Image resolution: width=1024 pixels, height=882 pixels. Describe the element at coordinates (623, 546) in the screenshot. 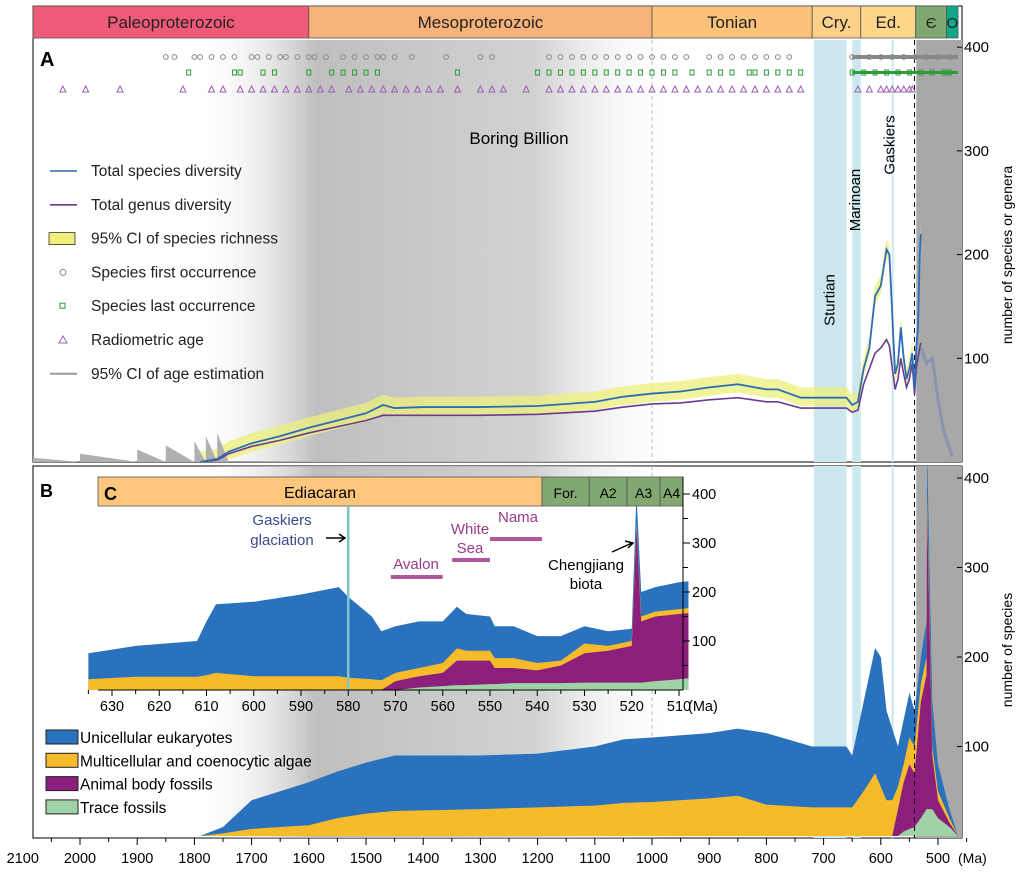

I see `chengjiang-arrow-icon` at that location.